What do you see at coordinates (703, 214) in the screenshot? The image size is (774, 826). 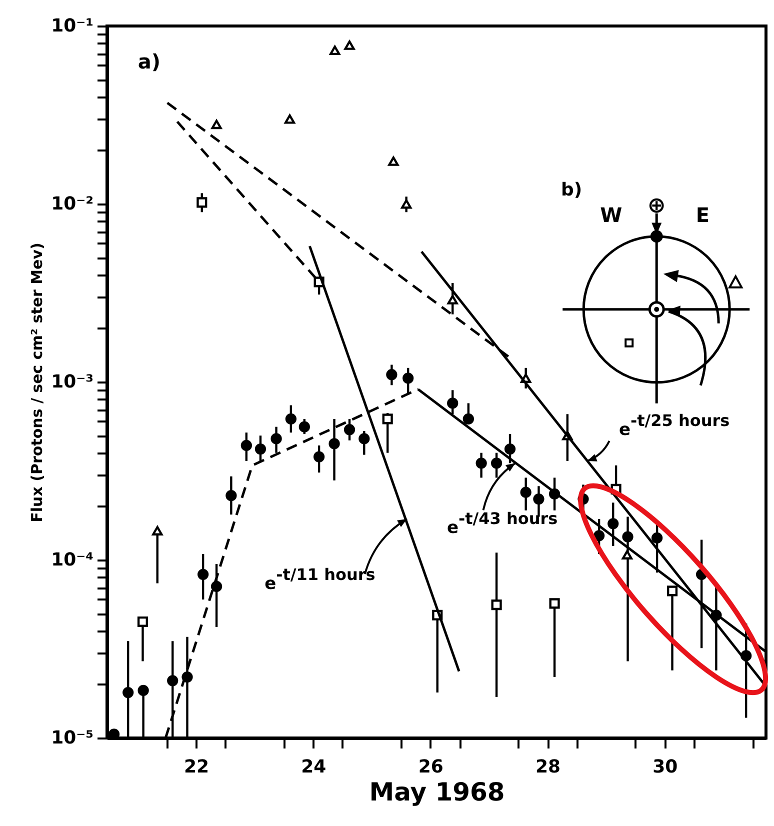 I see `annotation: E` at bounding box center [703, 214].